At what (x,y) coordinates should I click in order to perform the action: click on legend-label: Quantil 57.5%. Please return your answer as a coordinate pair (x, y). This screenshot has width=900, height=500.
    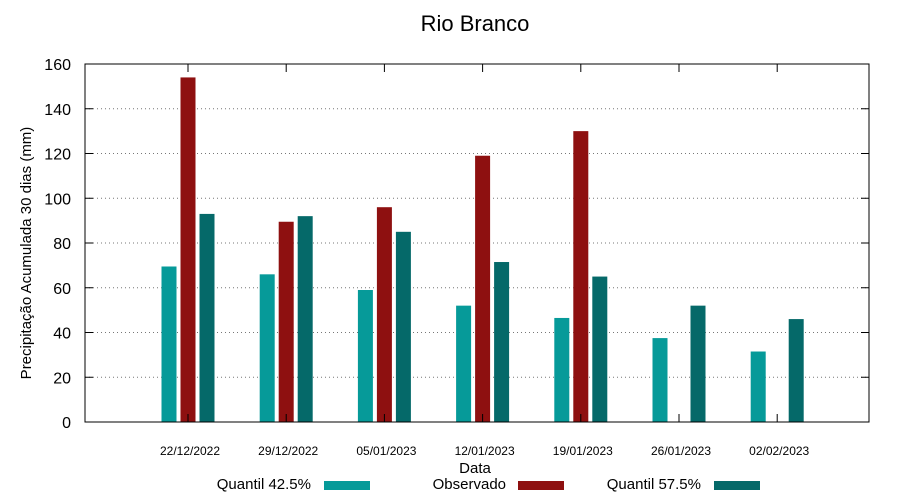
    Looking at the image, I should click on (654, 484).